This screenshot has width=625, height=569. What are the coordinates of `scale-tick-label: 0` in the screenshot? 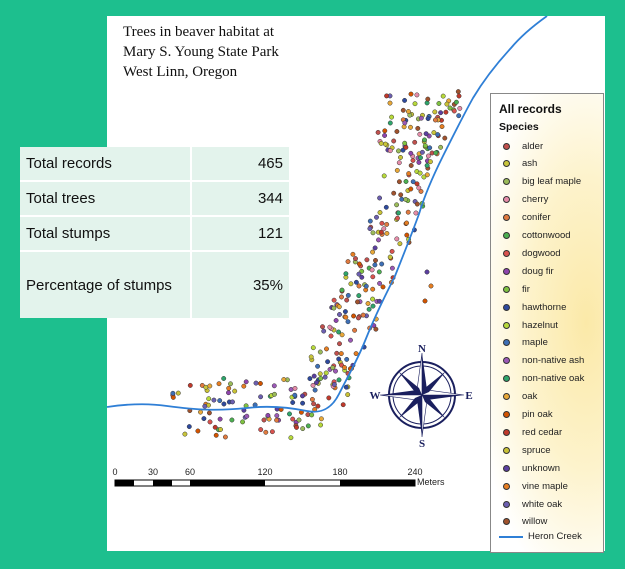 It's located at (114, 472).